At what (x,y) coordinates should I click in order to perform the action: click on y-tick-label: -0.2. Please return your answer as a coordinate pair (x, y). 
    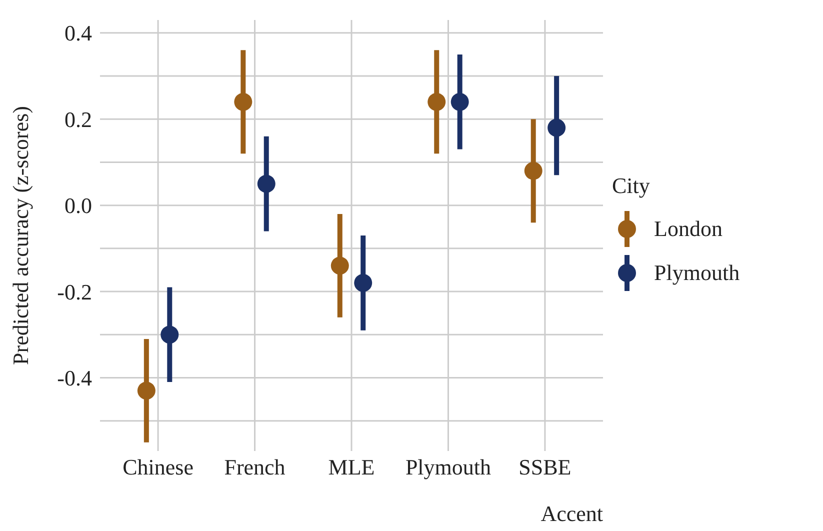
    Looking at the image, I should click on (74, 291).